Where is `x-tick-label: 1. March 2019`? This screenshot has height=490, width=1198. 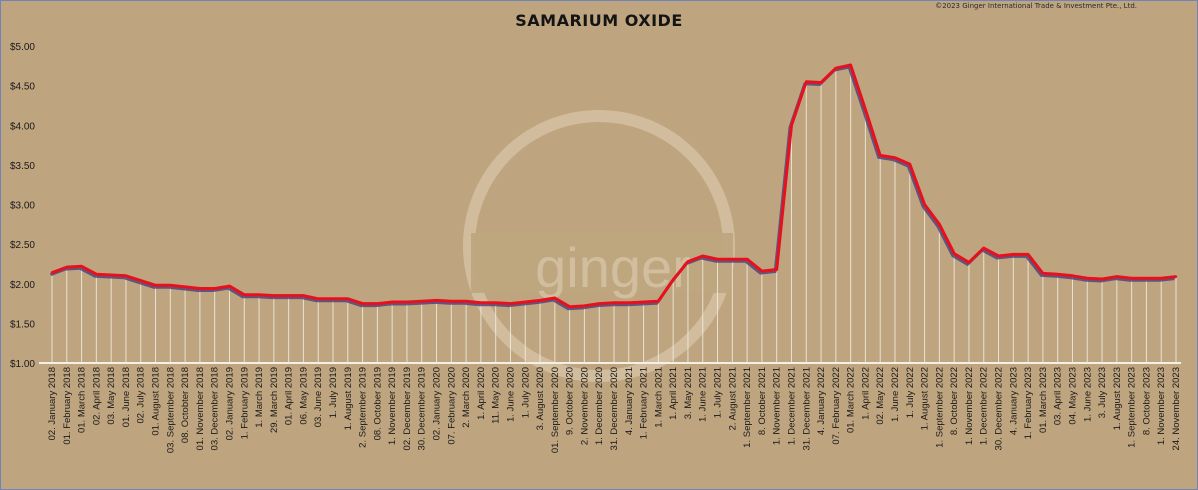 x-tick-label: 1. March 2019 is located at coordinates (259, 397).